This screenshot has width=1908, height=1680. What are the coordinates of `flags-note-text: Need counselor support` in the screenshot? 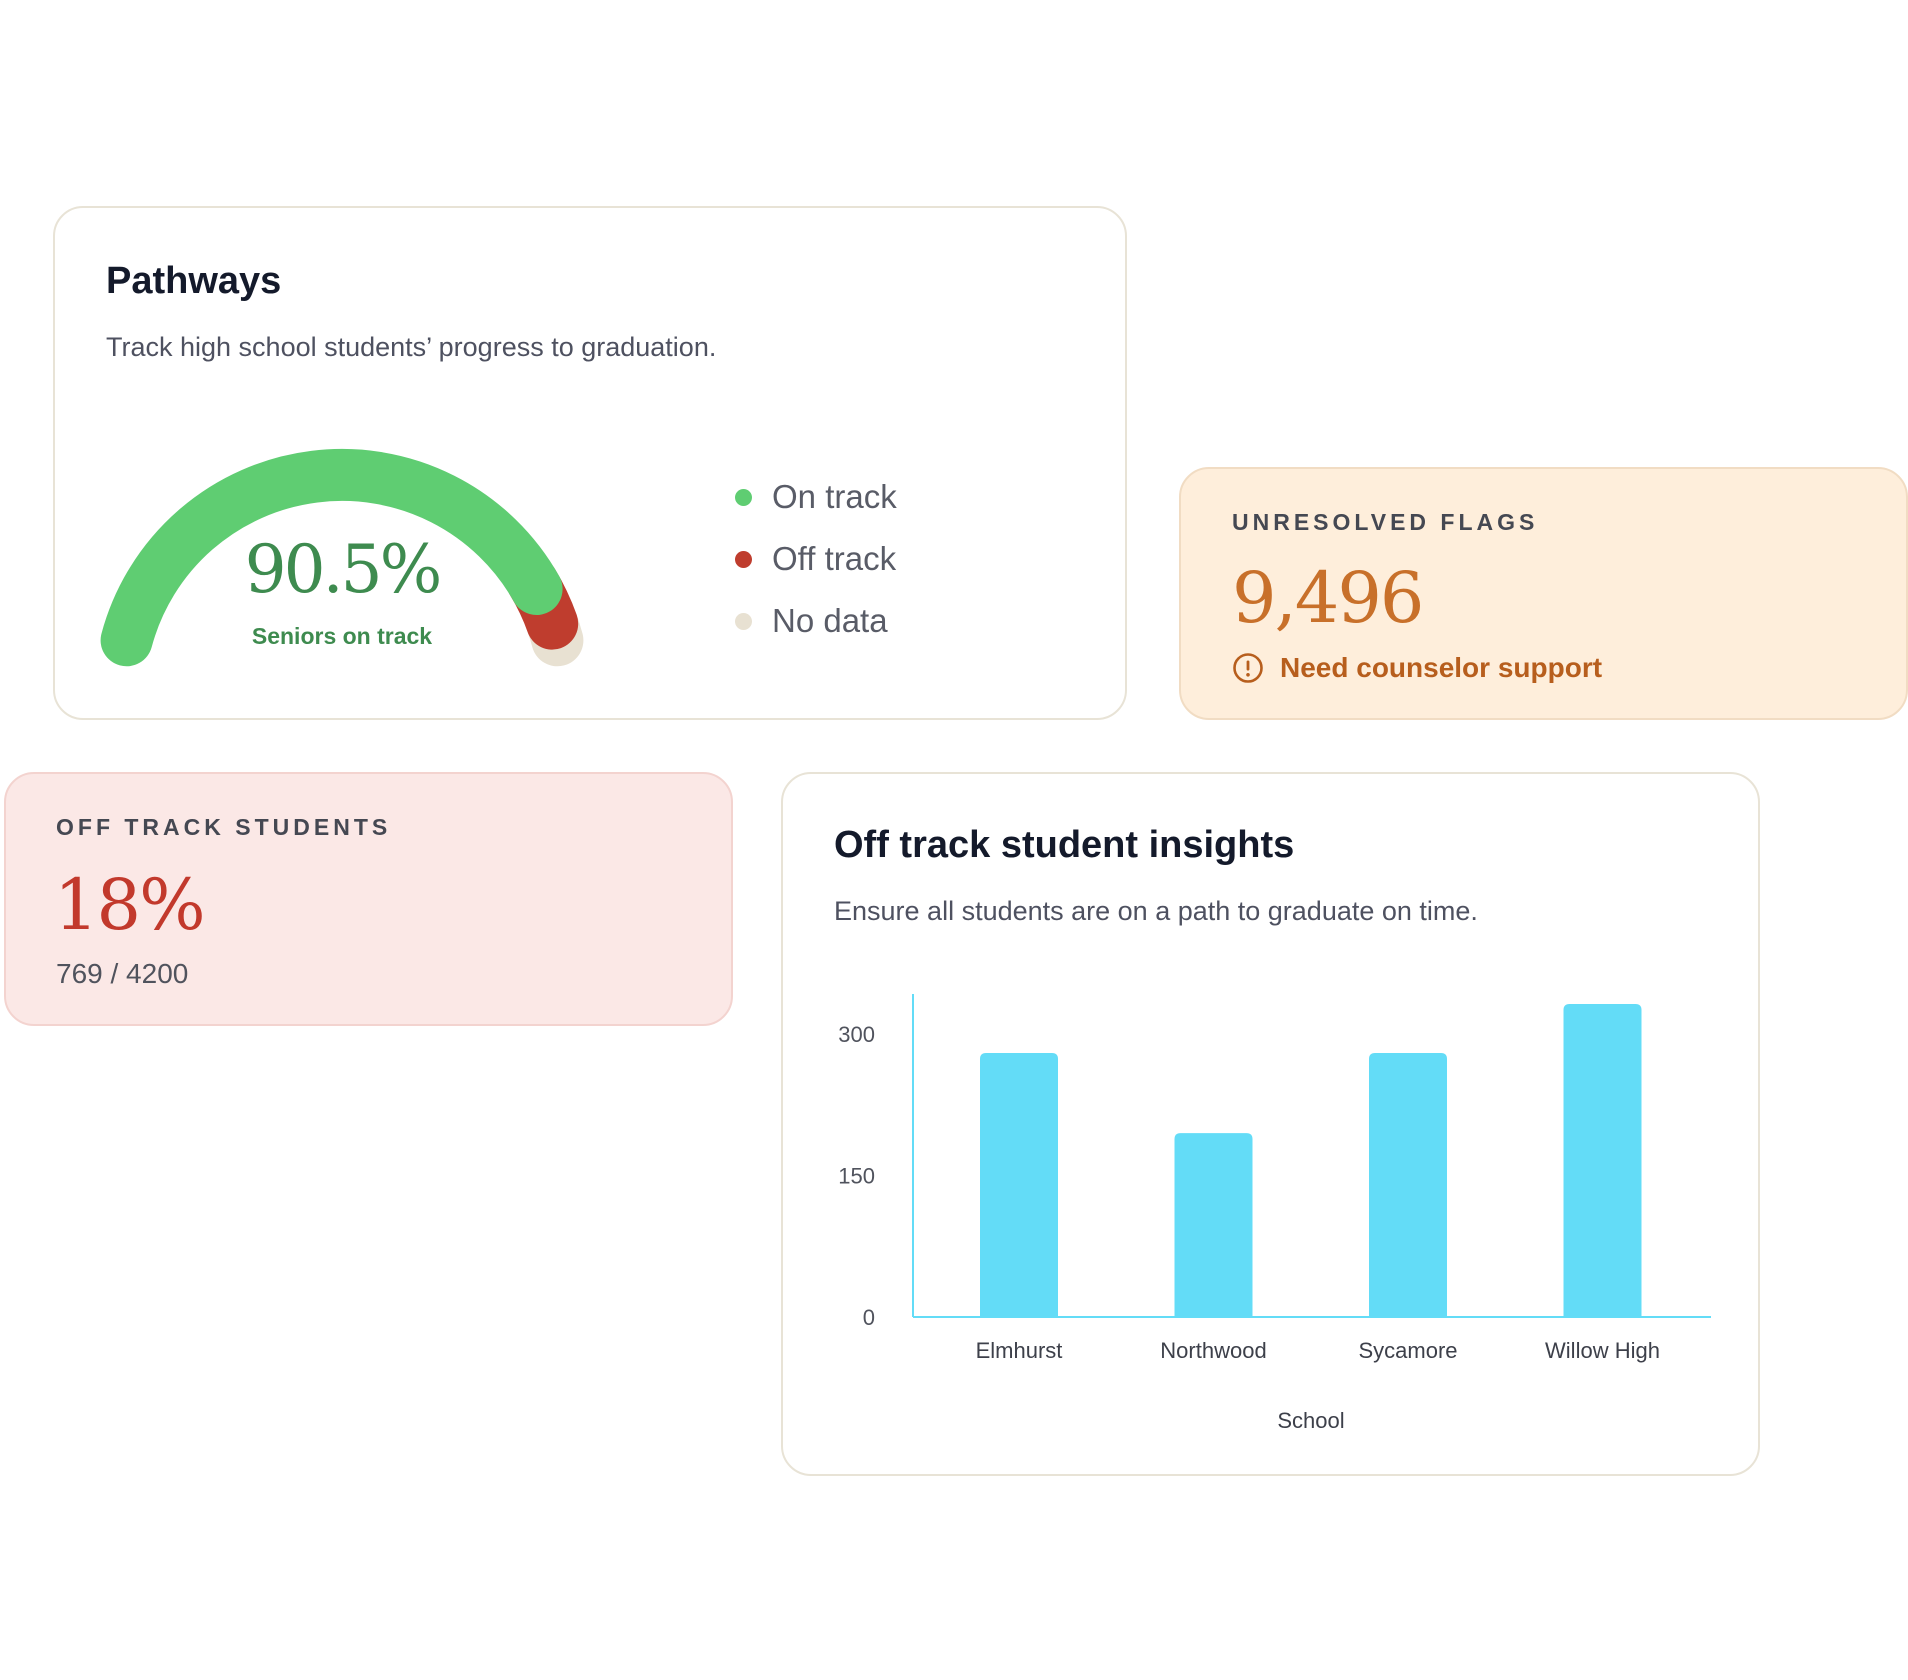 It's located at (1441, 667).